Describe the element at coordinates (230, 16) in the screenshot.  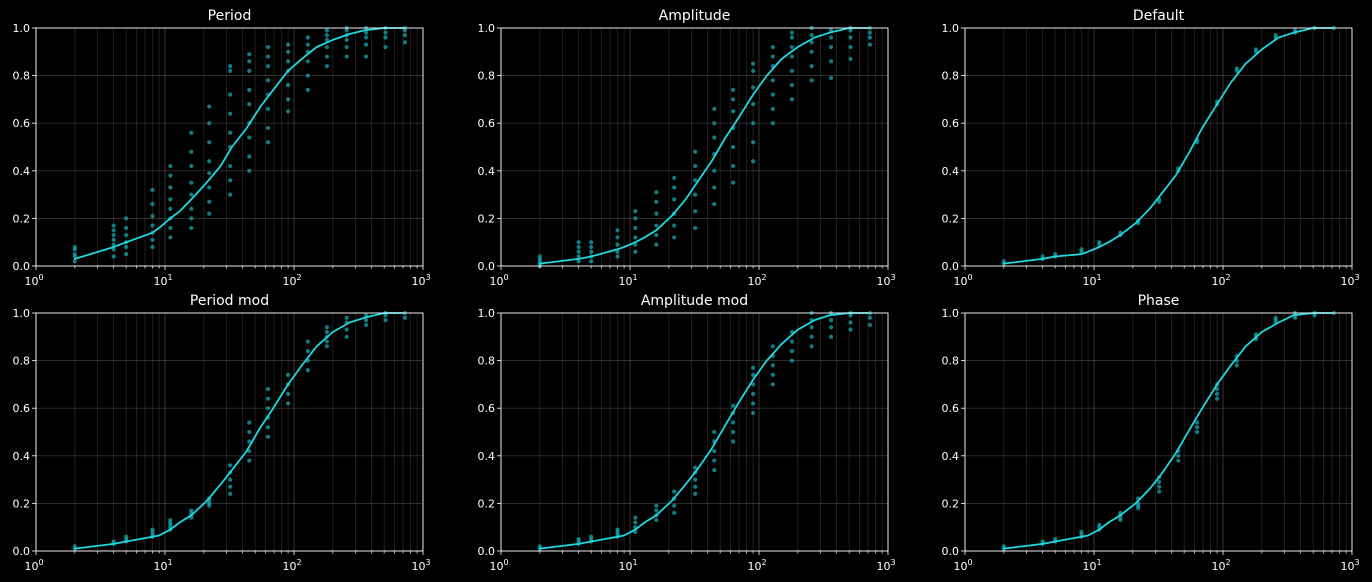
I see `subplot-title: Period` at that location.